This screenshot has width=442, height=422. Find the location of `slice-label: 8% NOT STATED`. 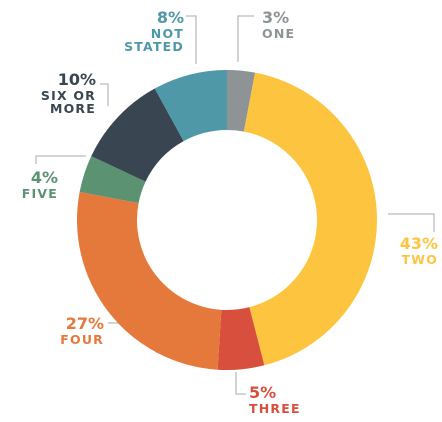

slice-label: 8% NOT STATED is located at coordinates (147, 31).